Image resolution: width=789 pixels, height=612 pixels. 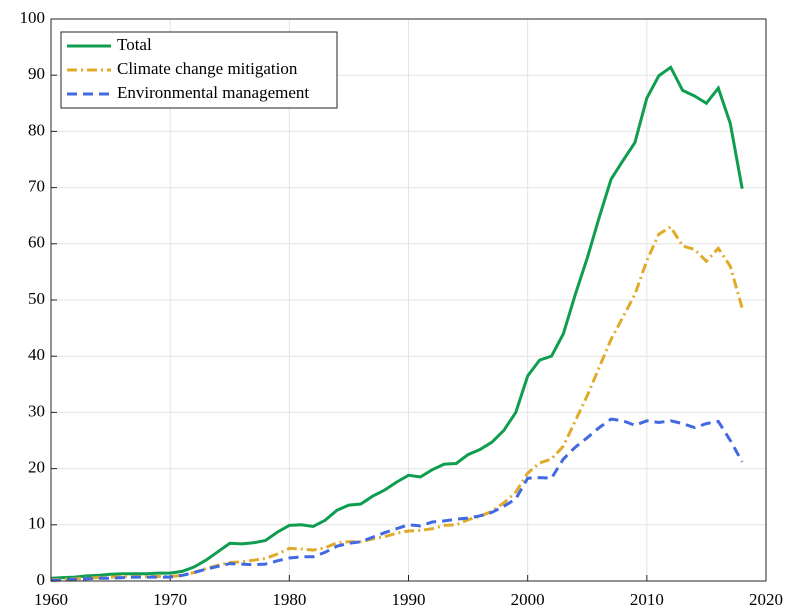 I want to click on y-tick-label: 20, so click(x=36, y=467).